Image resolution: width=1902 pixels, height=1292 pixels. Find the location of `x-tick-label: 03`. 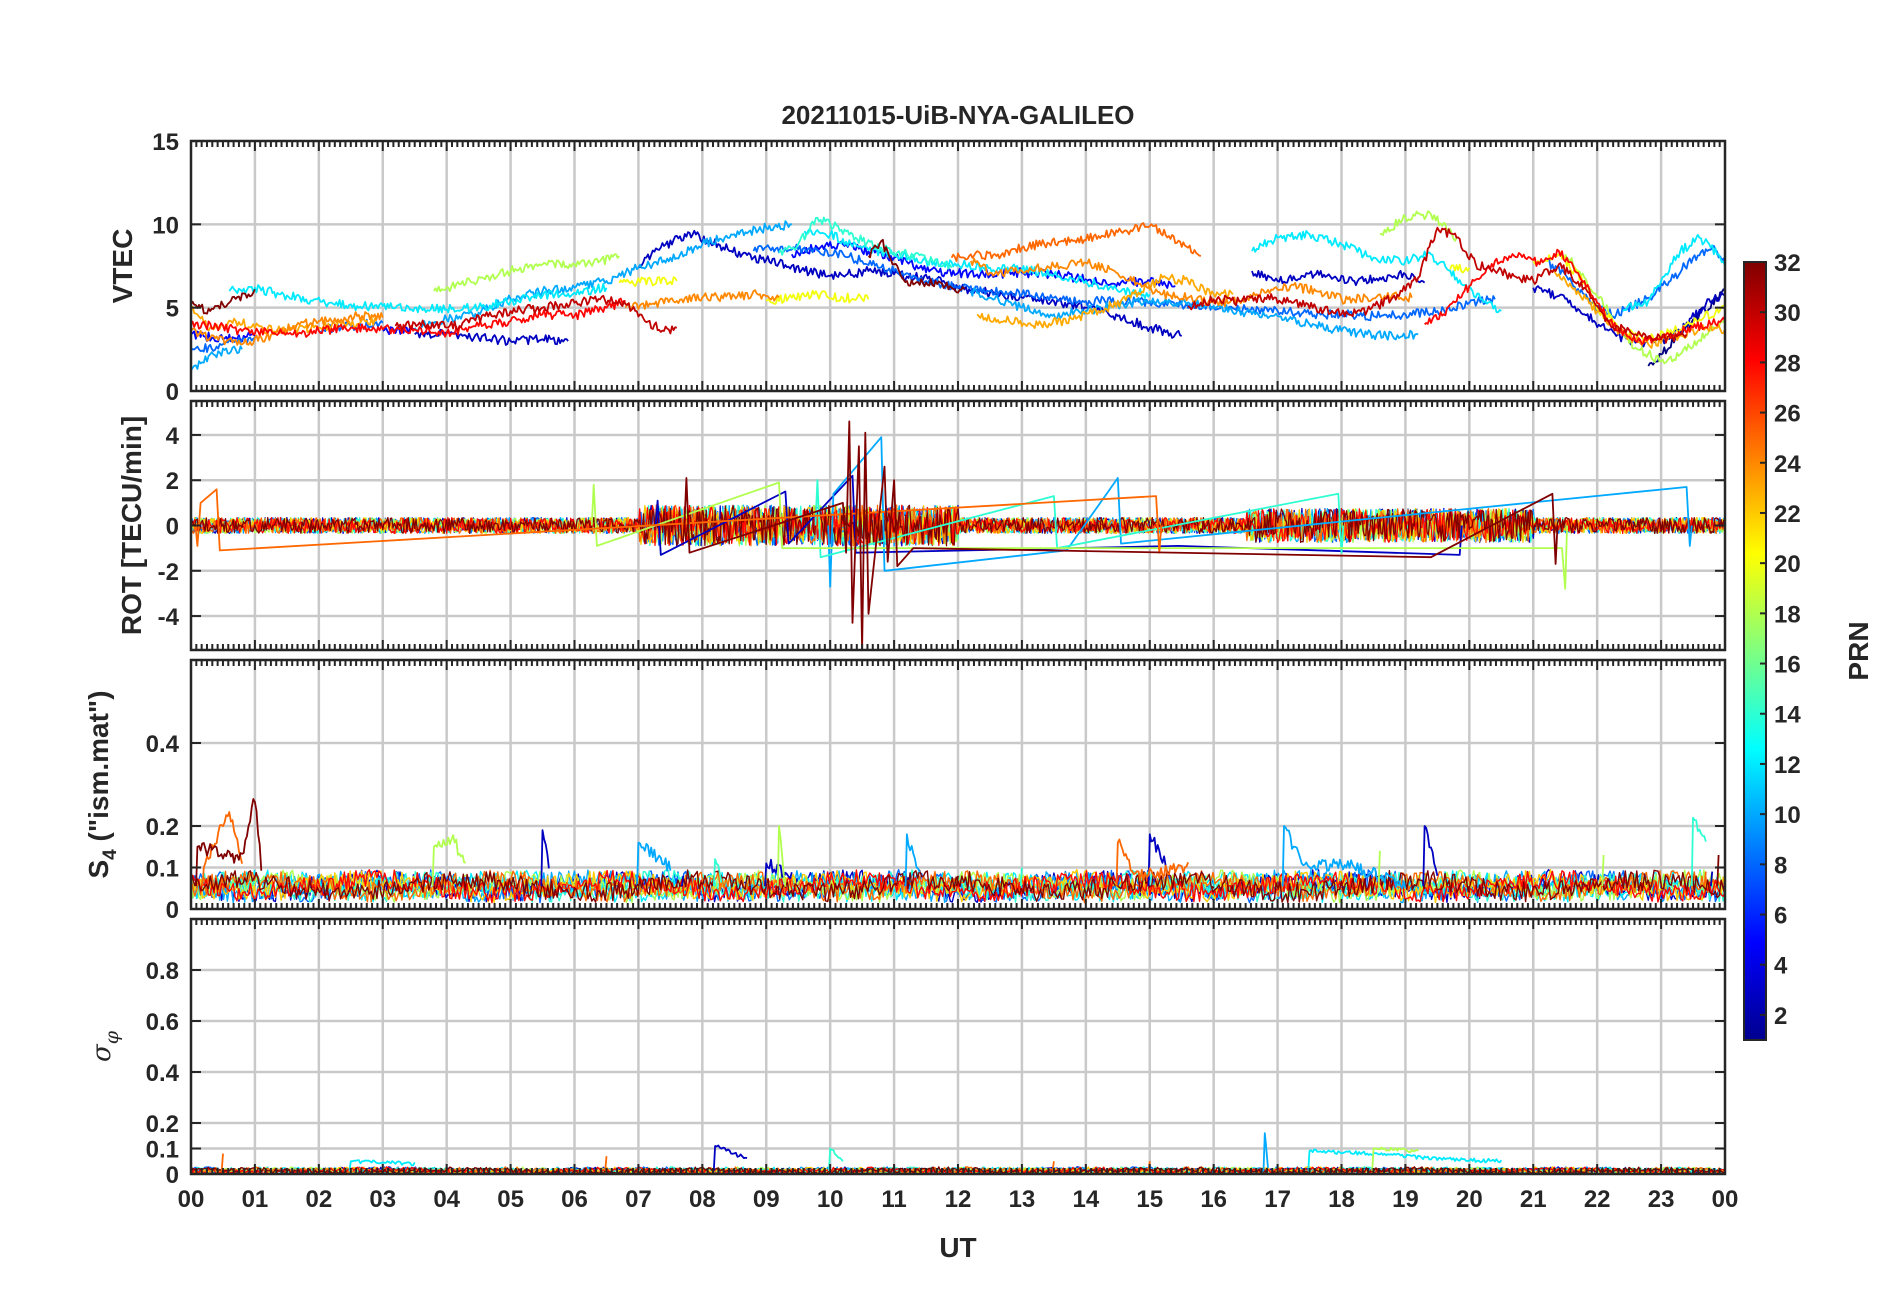

x-tick-label: 03 is located at coordinates (382, 1199).